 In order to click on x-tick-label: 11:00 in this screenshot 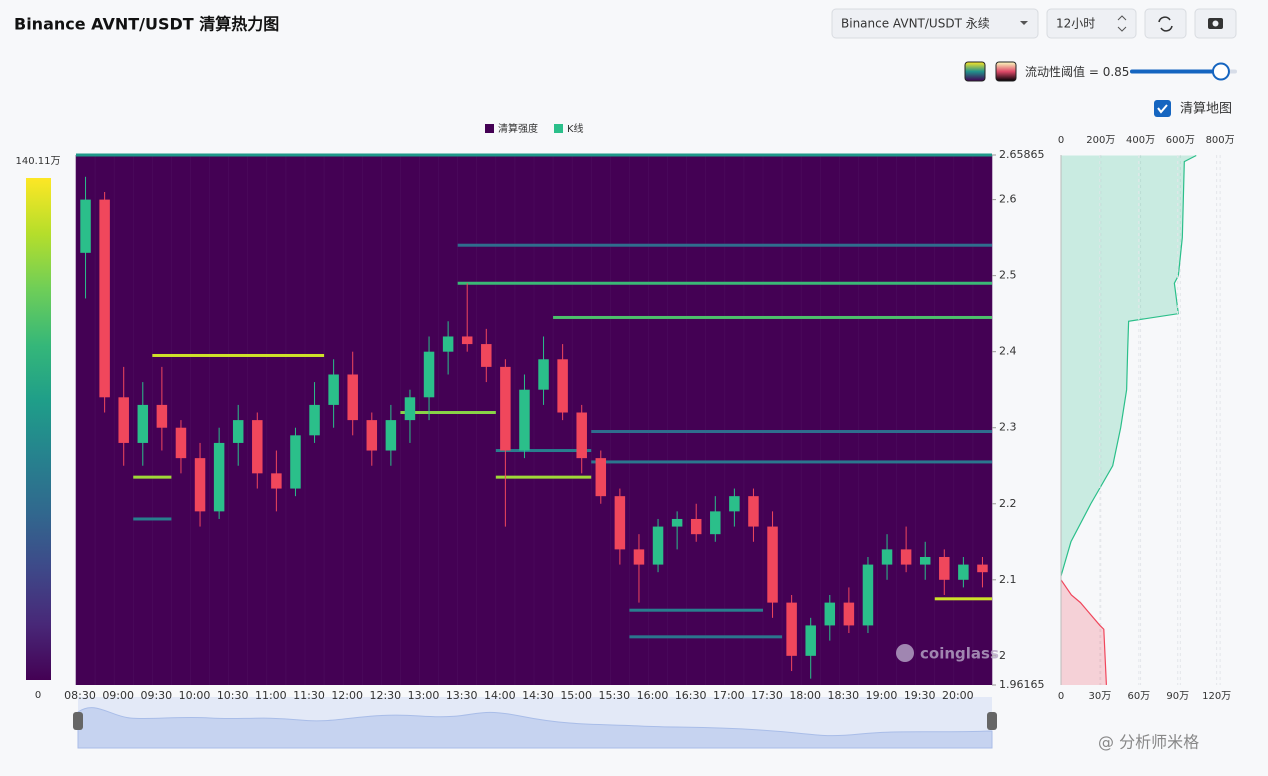, I will do `click(271, 695)`.